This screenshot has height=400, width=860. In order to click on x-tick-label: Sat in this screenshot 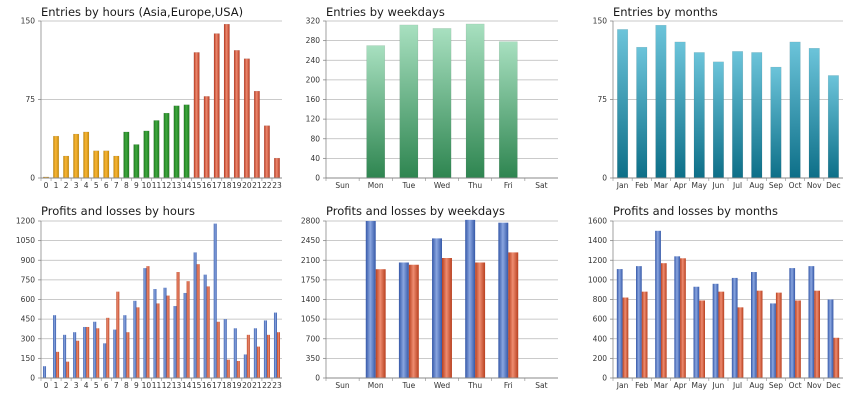, I will do `click(541, 385)`.